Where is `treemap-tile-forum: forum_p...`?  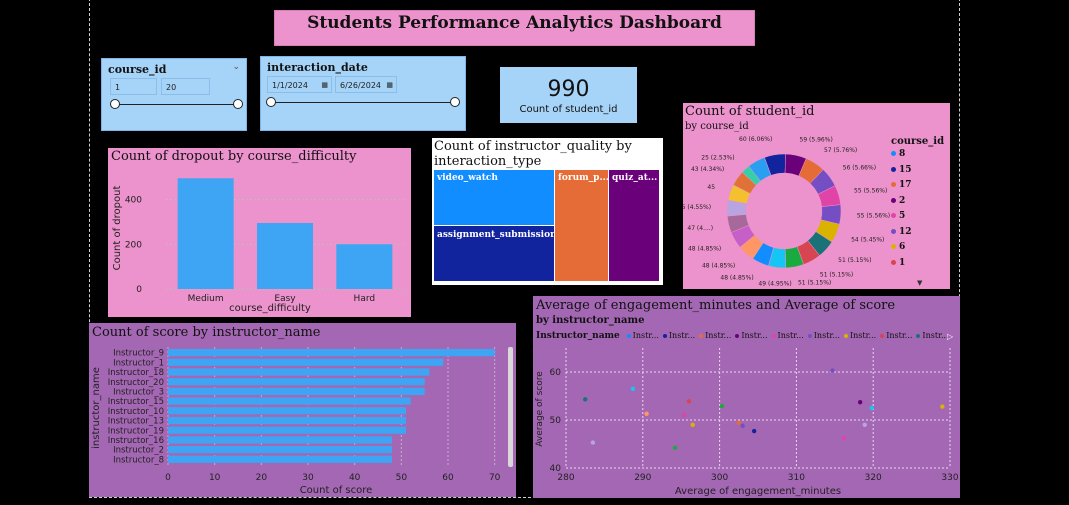
treemap-tile-forum: forum_p... is located at coordinates (582, 225).